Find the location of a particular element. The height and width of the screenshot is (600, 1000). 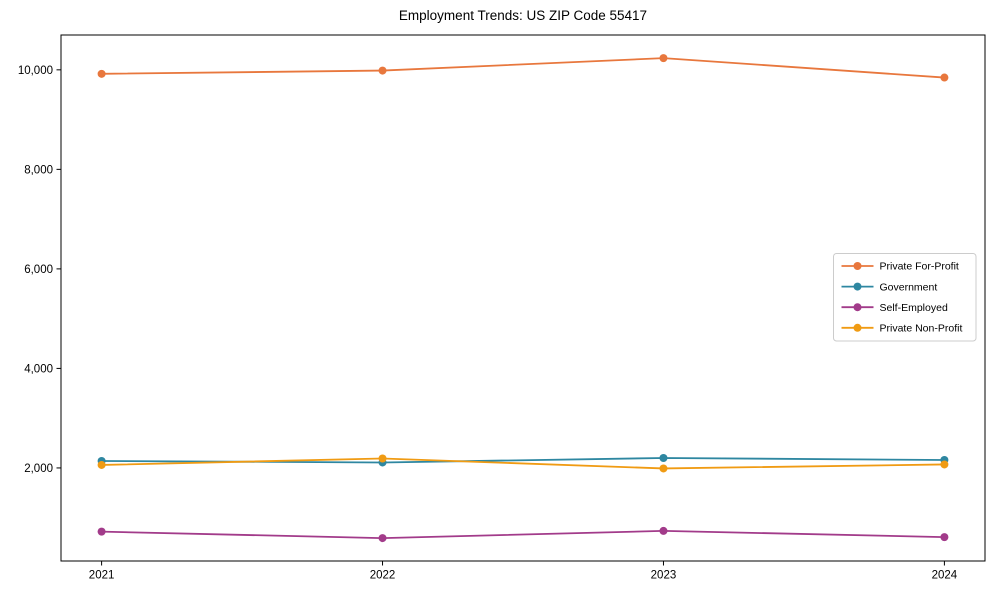

legend-marker-private-for-profit is located at coordinates (857, 266).